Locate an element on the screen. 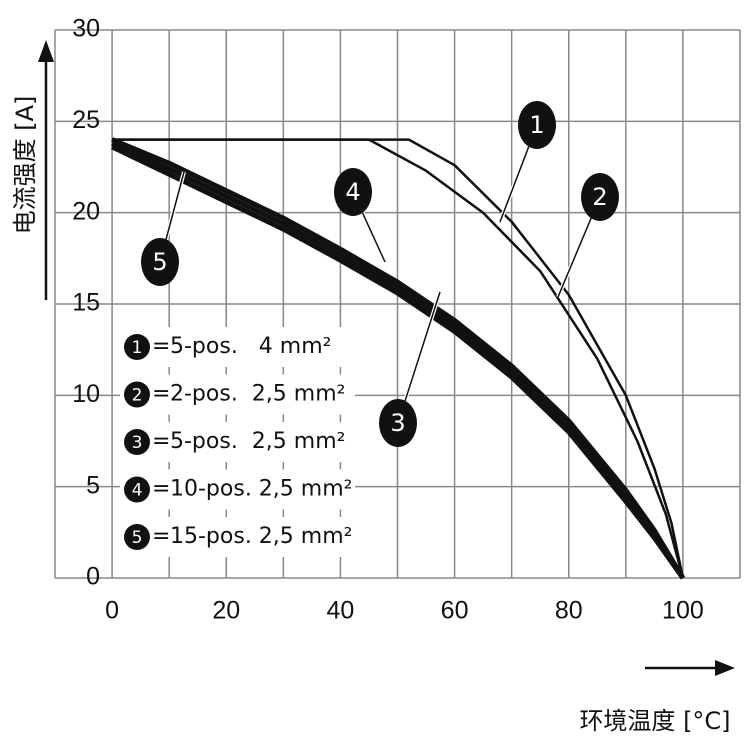  y-tick-label: 0 is located at coordinates (93, 577).